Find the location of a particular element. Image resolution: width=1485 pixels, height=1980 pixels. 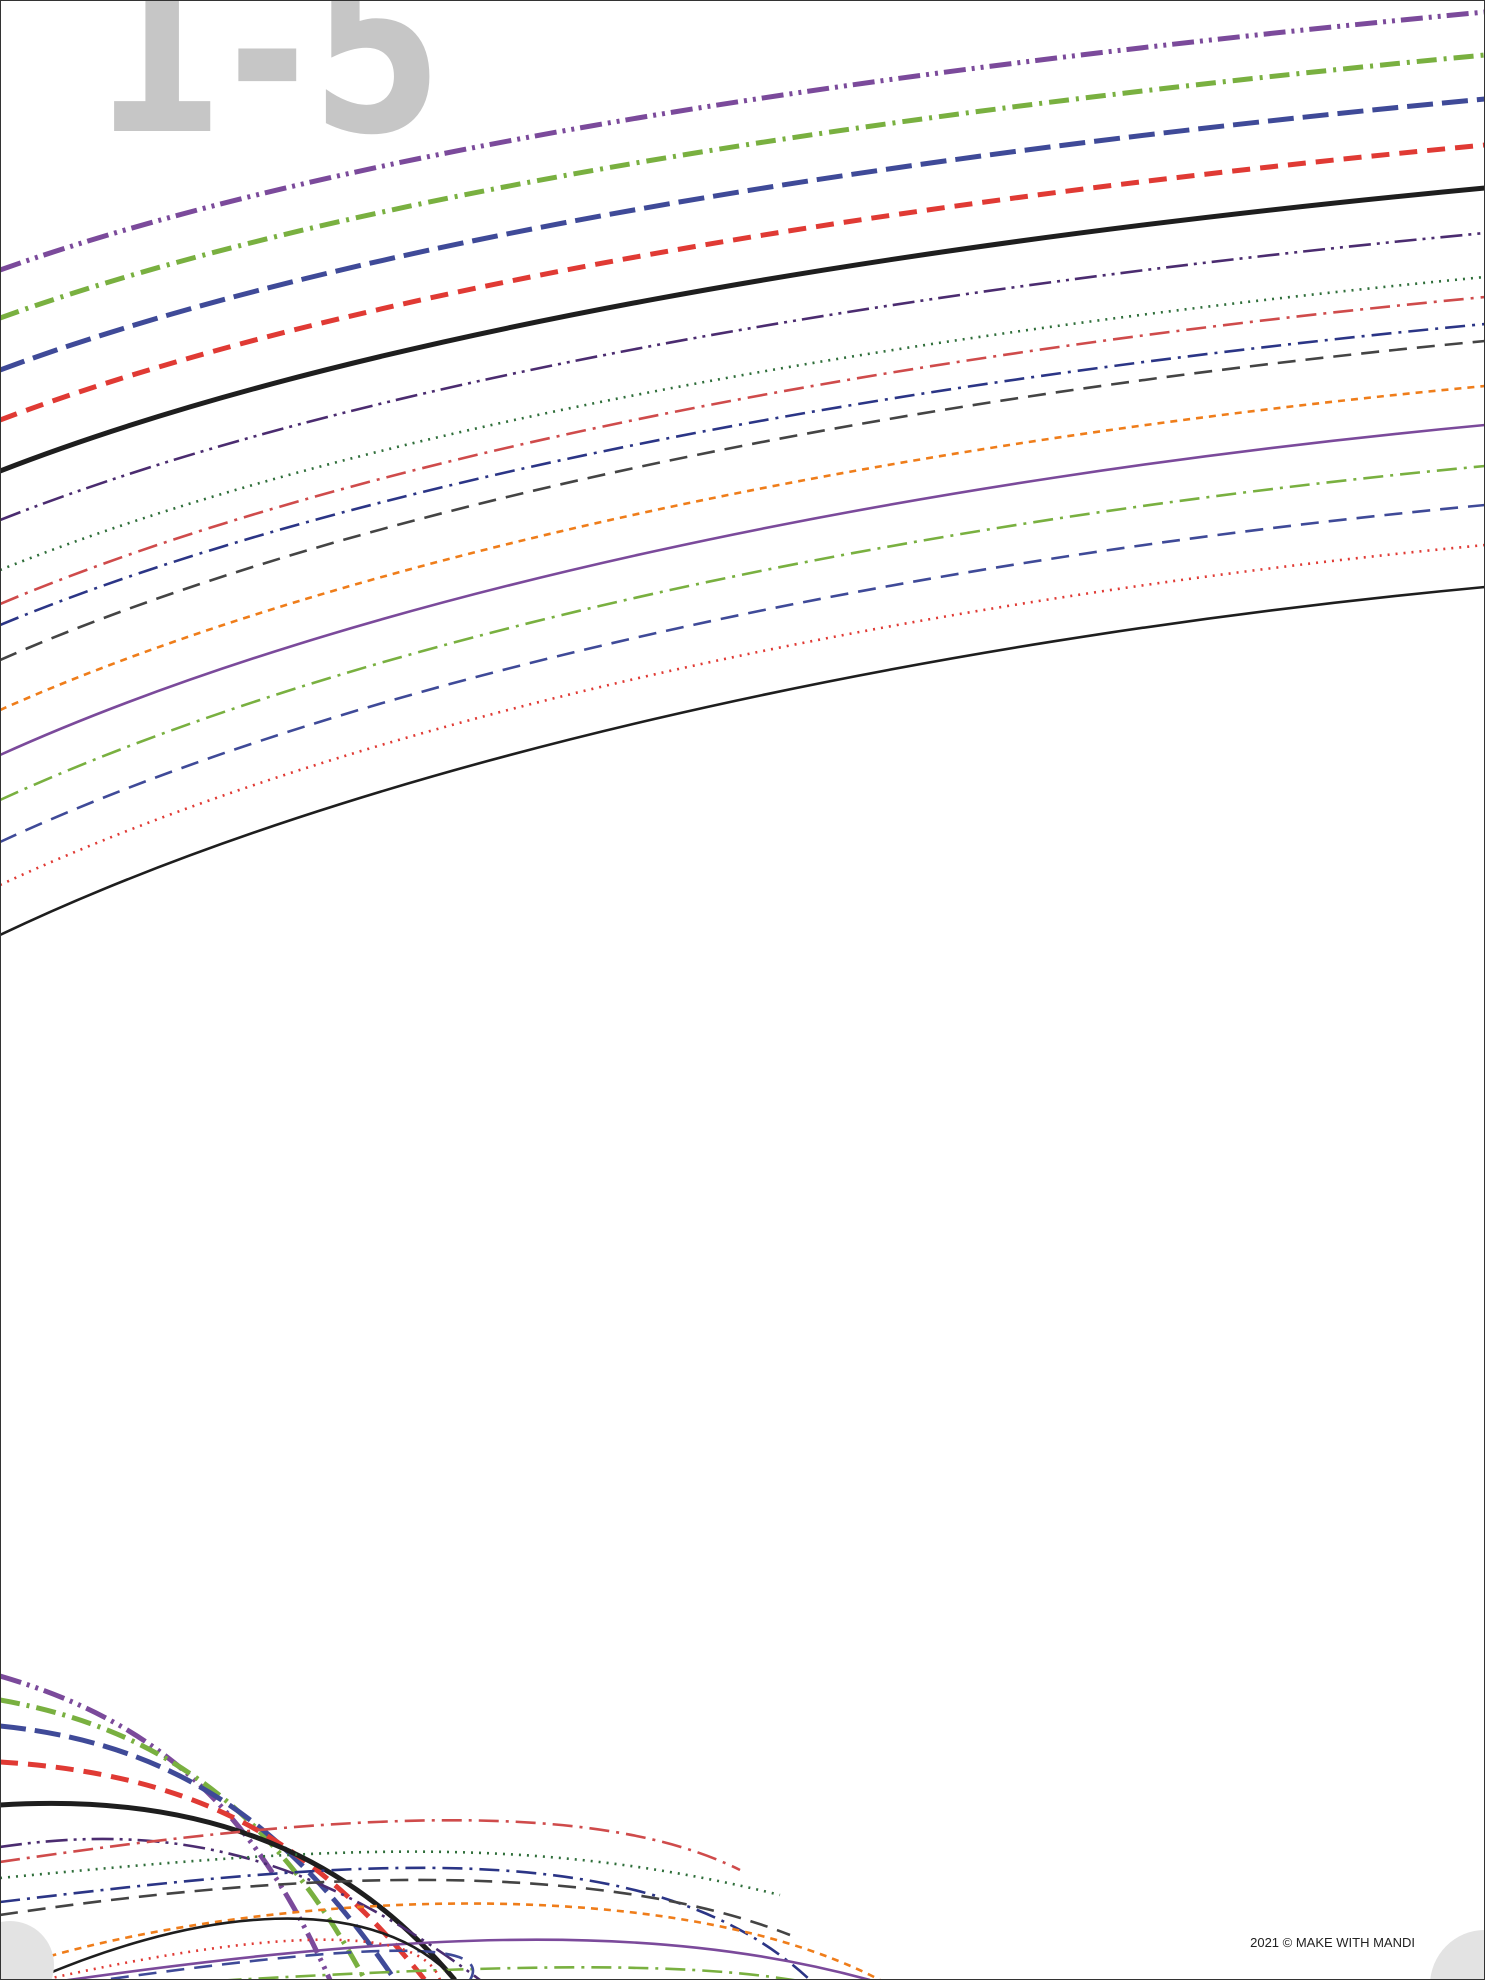

size-11-line-lower is located at coordinates (440, 1941).